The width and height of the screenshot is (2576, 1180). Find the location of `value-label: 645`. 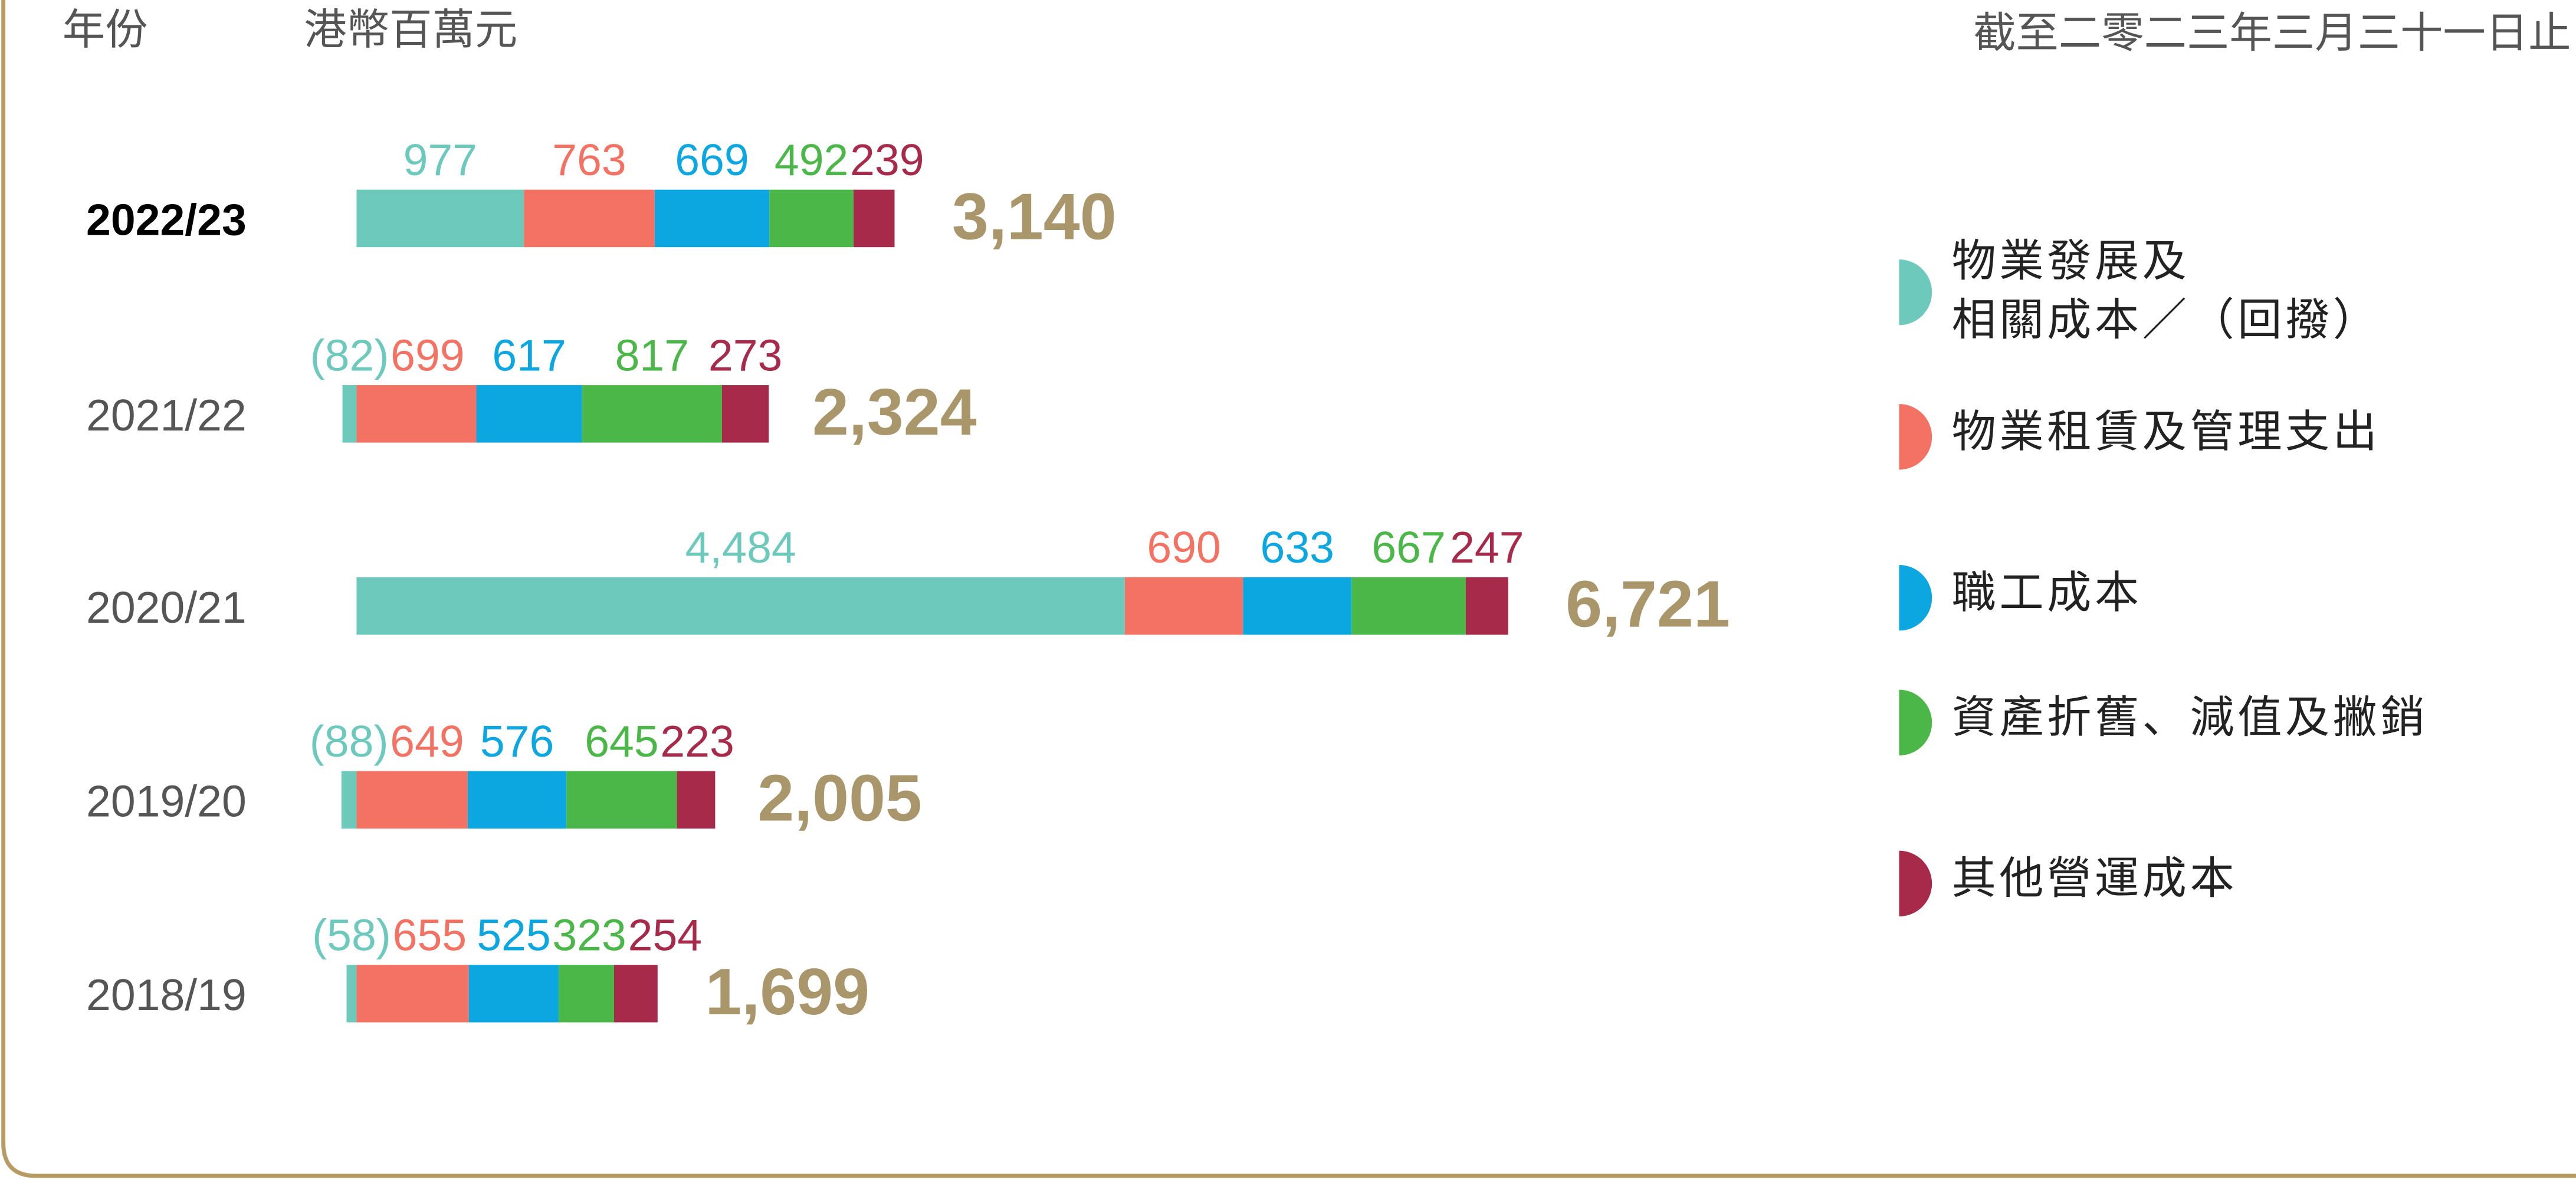

value-label: 645 is located at coordinates (621, 741).